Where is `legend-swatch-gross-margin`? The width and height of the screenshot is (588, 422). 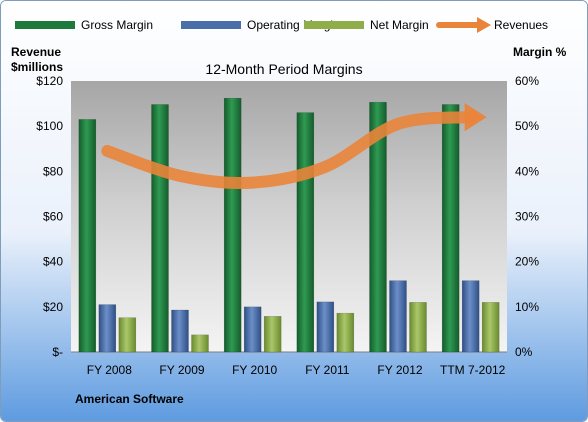
legend-swatch-gross-margin is located at coordinates (45, 25).